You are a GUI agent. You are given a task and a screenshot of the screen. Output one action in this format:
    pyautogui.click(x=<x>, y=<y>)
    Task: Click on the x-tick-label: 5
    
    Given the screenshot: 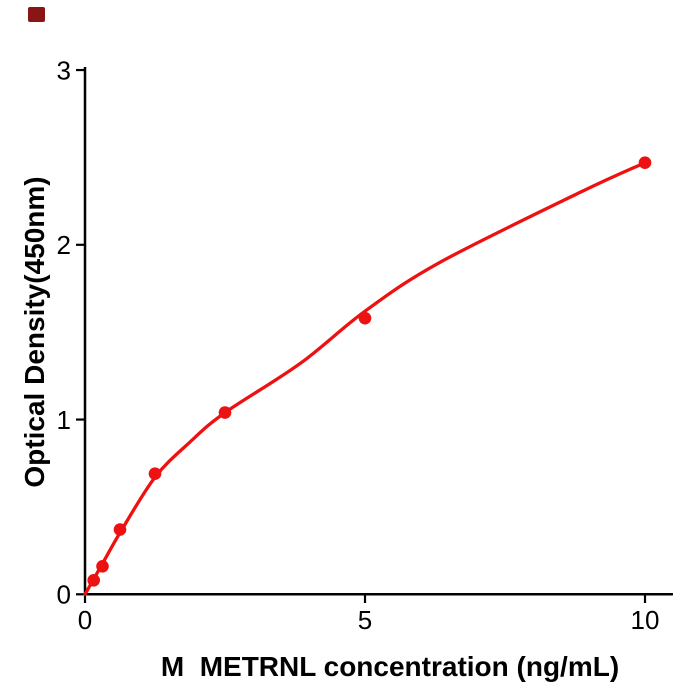 What is the action you would take?
    pyautogui.click(x=365, y=620)
    